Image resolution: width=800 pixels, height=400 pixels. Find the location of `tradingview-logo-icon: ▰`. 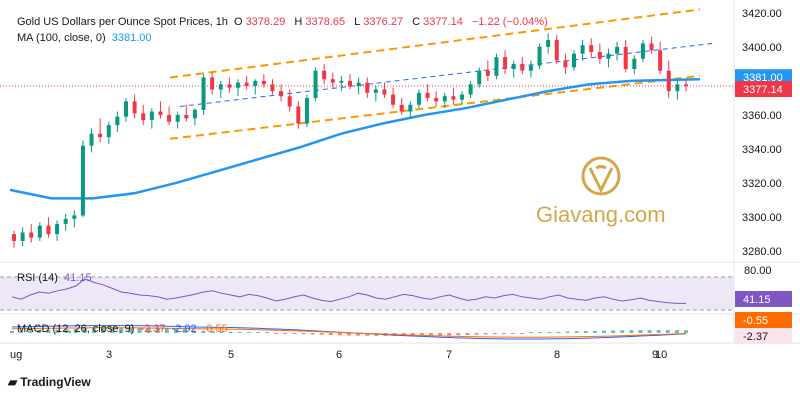

tradingview-logo-icon: ▰ is located at coordinates (12, 382).